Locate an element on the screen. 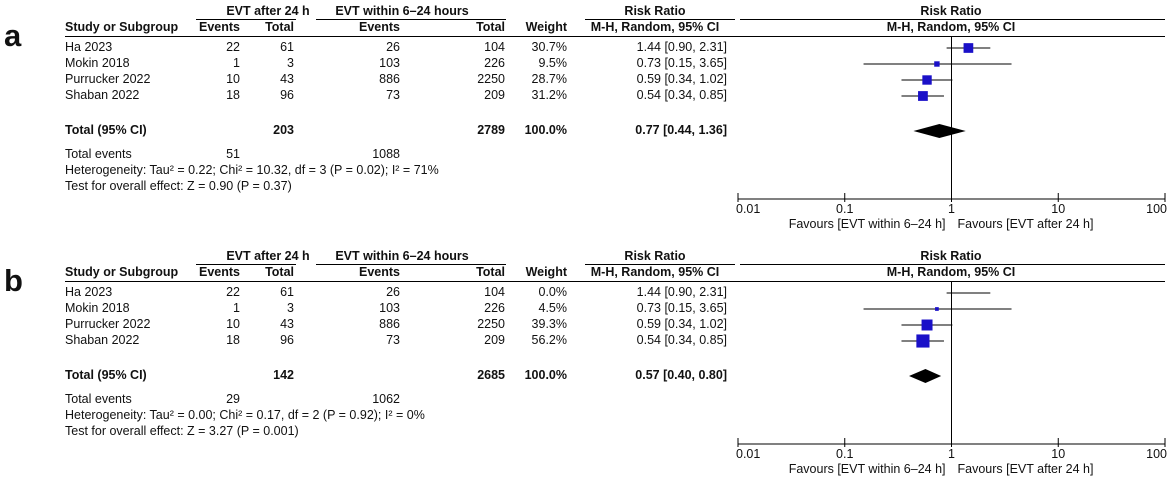 Image resolution: width=1170 pixels, height=491 pixels. group-header-experimental: EVT after 24 h is located at coordinates (268, 11).